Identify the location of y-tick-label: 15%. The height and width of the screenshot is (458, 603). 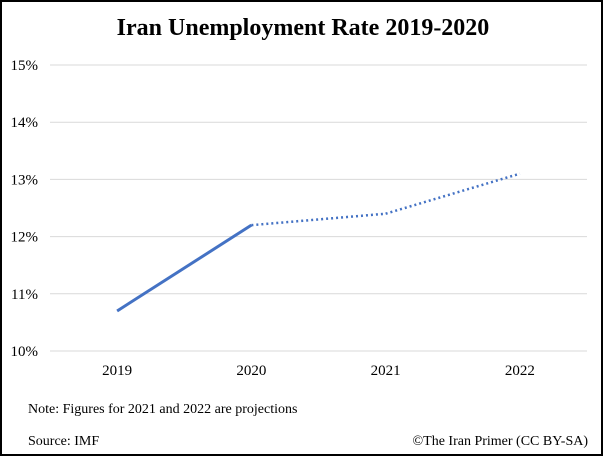
(25, 66).